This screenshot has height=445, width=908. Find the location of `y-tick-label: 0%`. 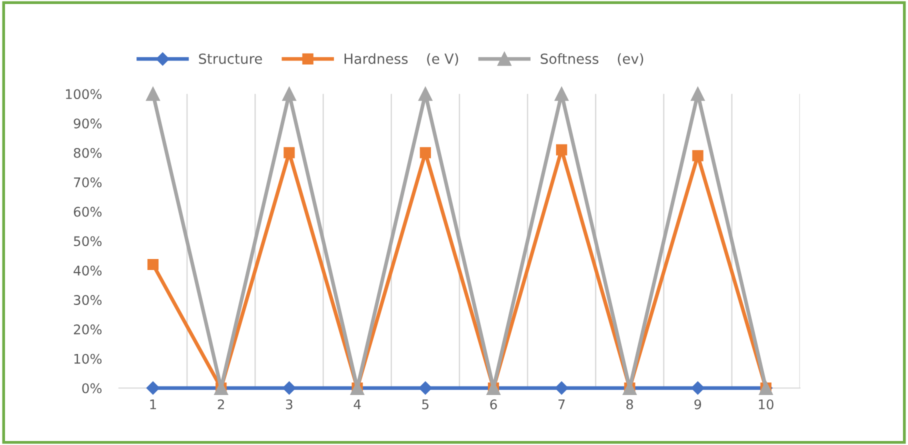

y-tick-label: 0% is located at coordinates (92, 388).